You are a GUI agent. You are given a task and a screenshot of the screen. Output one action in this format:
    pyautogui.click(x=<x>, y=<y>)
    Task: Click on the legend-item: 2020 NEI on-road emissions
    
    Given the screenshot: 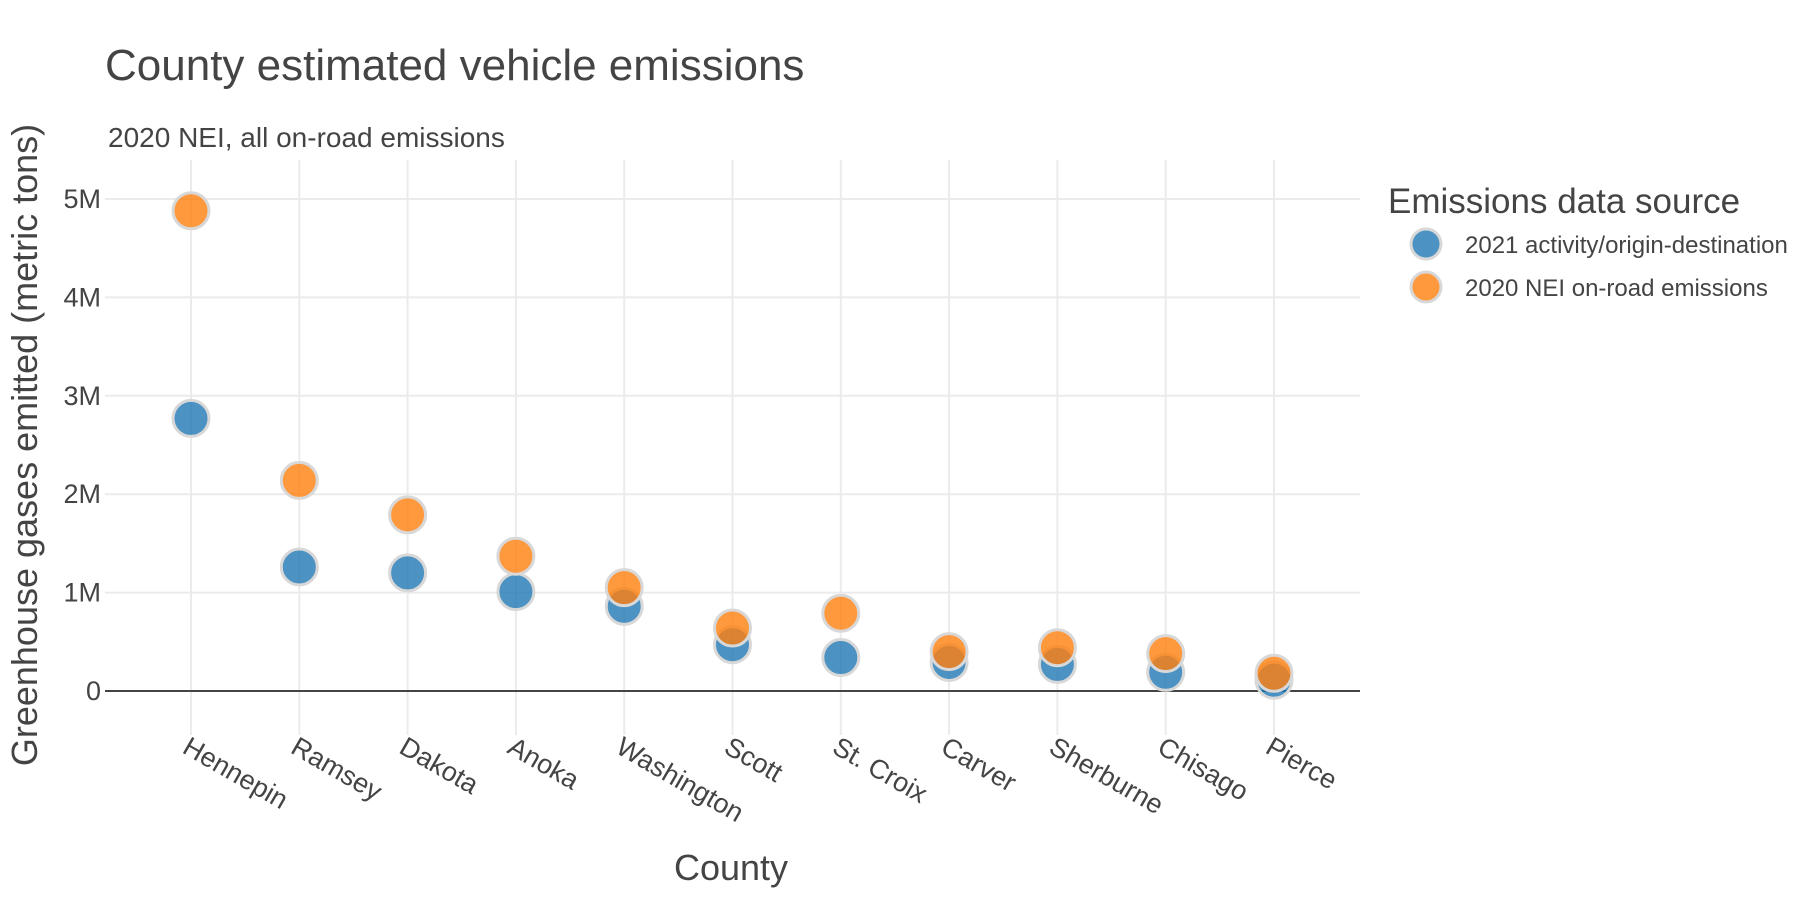 What is the action you would take?
    pyautogui.click(x=1588, y=287)
    